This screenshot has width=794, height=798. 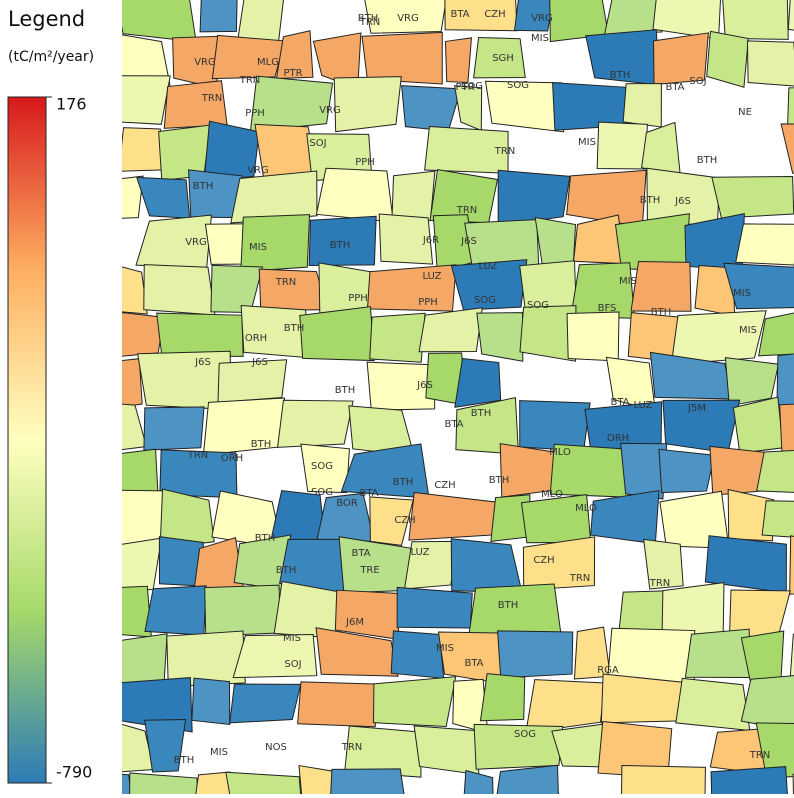 I want to click on parcel-label: CZH, so click(x=494, y=14).